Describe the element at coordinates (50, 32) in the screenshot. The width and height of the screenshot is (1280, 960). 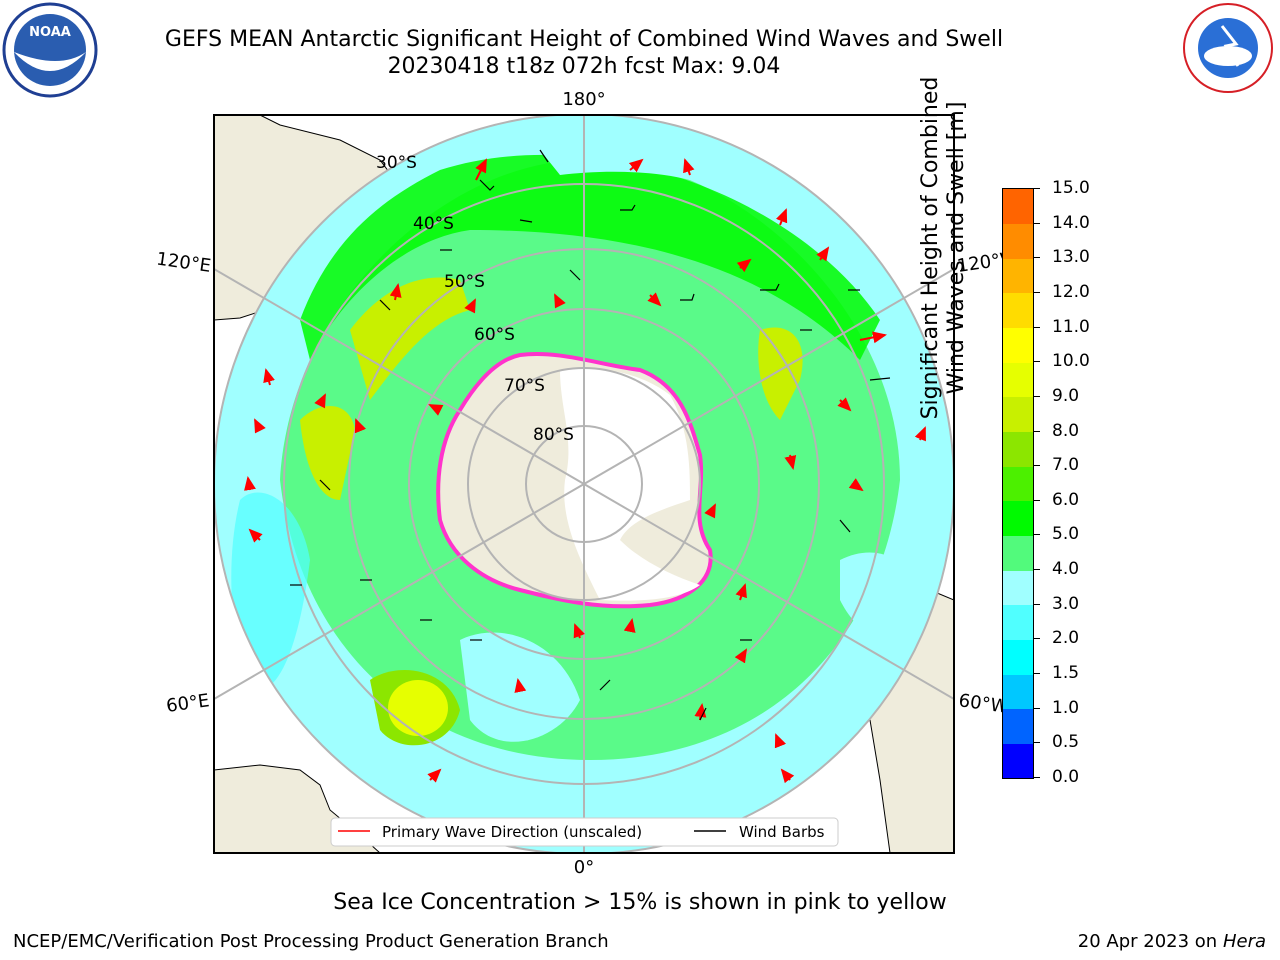
I see `svg-text: NOAA` at that location.